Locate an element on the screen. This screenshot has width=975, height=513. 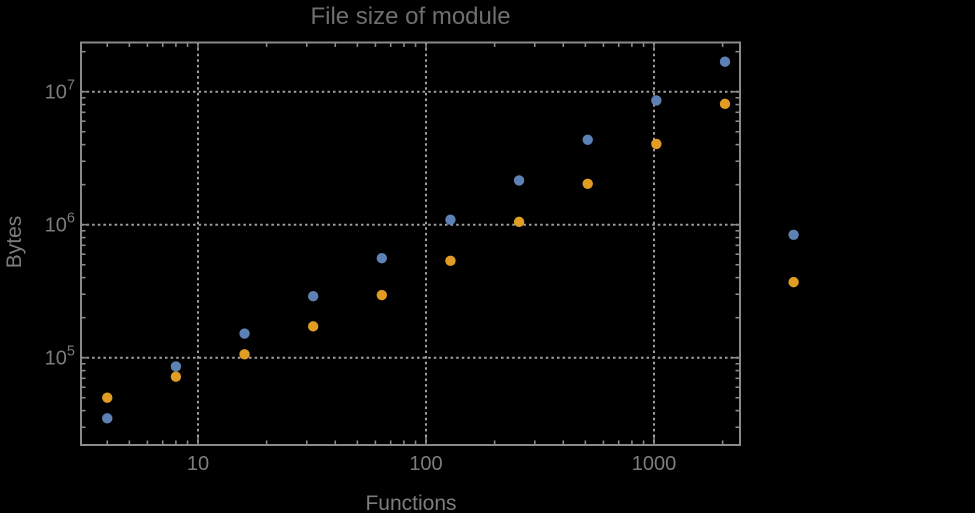
y-tick-label: 10⁵ is located at coordinates (60, 357).